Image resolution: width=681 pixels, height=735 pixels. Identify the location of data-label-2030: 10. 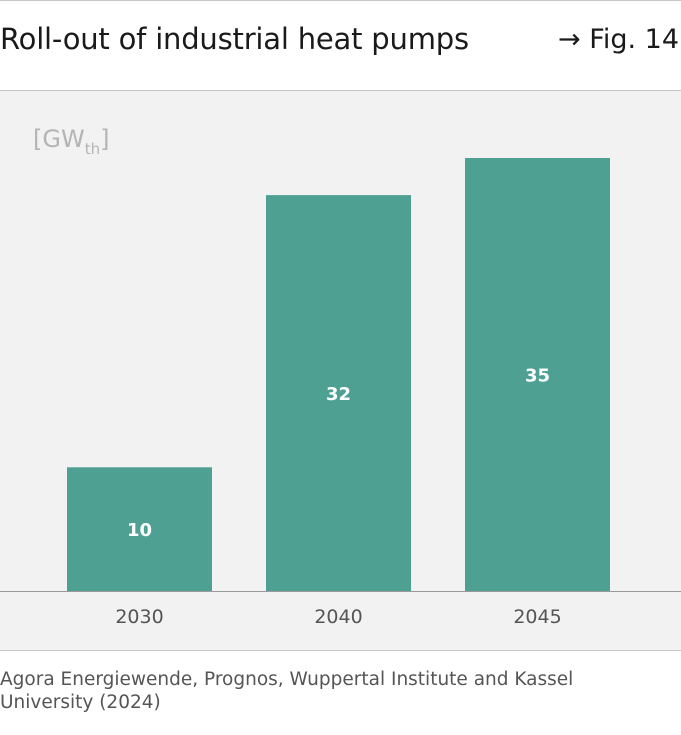
(139, 530).